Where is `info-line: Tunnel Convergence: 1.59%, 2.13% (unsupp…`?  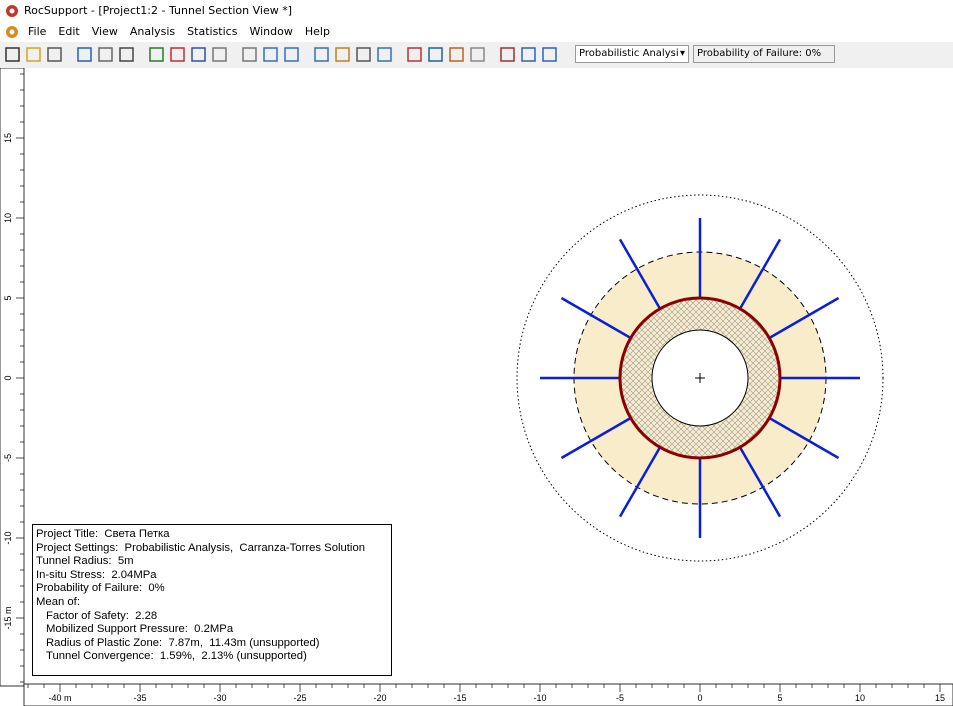
info-line: Tunnel Convergence: 1.59%, 2.13% (unsupp… is located at coordinates (176, 656).